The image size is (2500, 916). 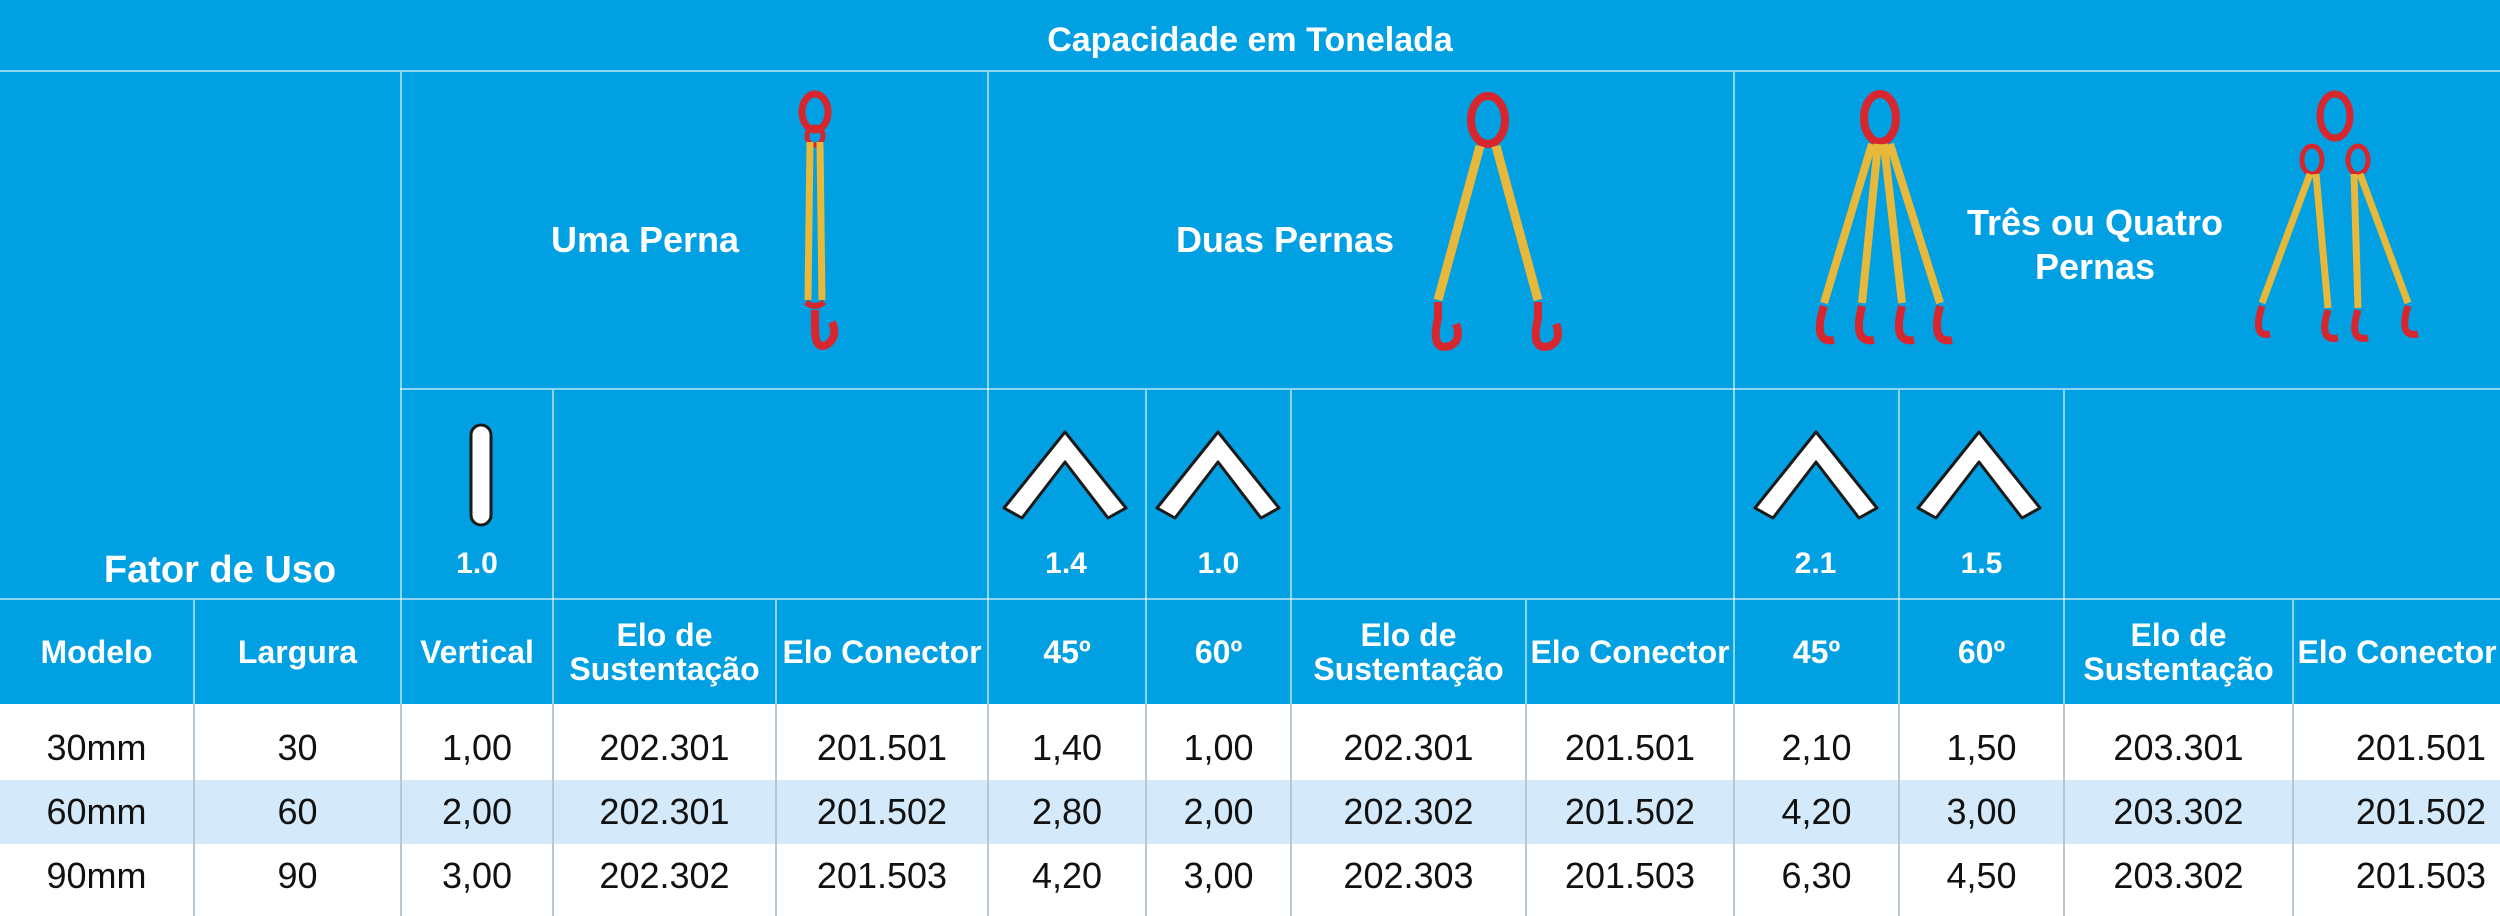 I want to click on table-cell: 2,80, so click(x=1067, y=811).